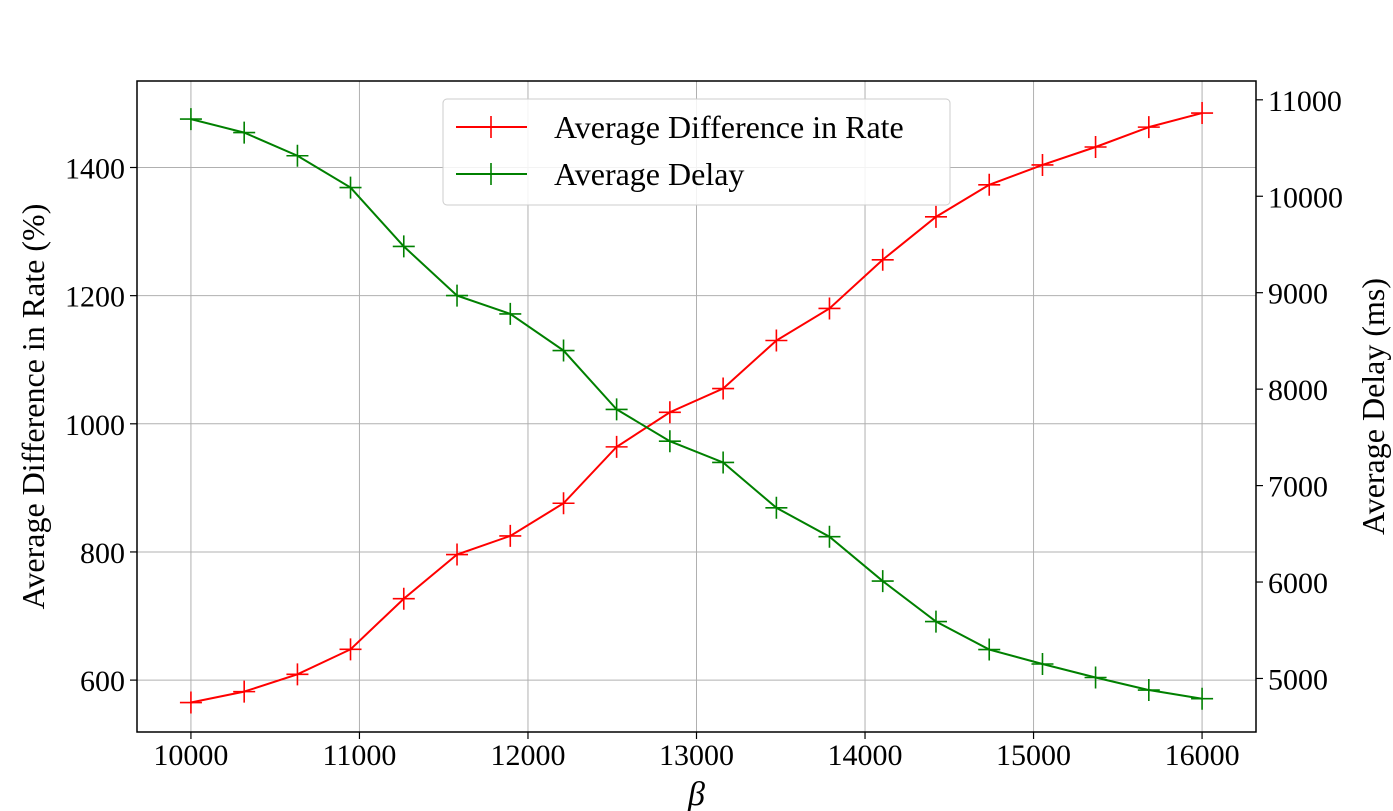 This screenshot has width=1393, height=811. I want to click on y-right-tick-label: 9000, so click(1298, 294).